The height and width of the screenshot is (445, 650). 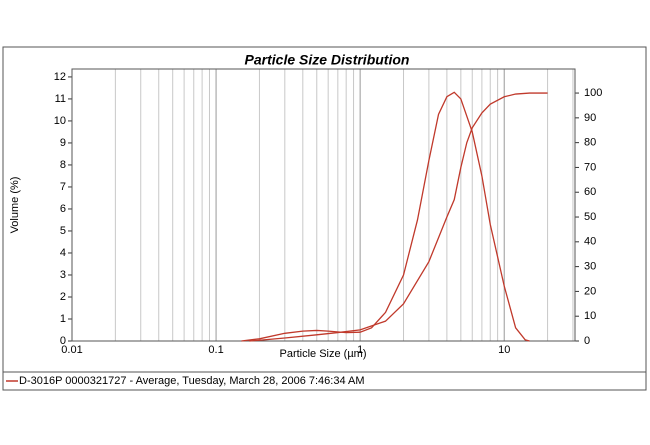 What do you see at coordinates (71, 350) in the screenshot?
I see `x-tick-label: 0.01` at bounding box center [71, 350].